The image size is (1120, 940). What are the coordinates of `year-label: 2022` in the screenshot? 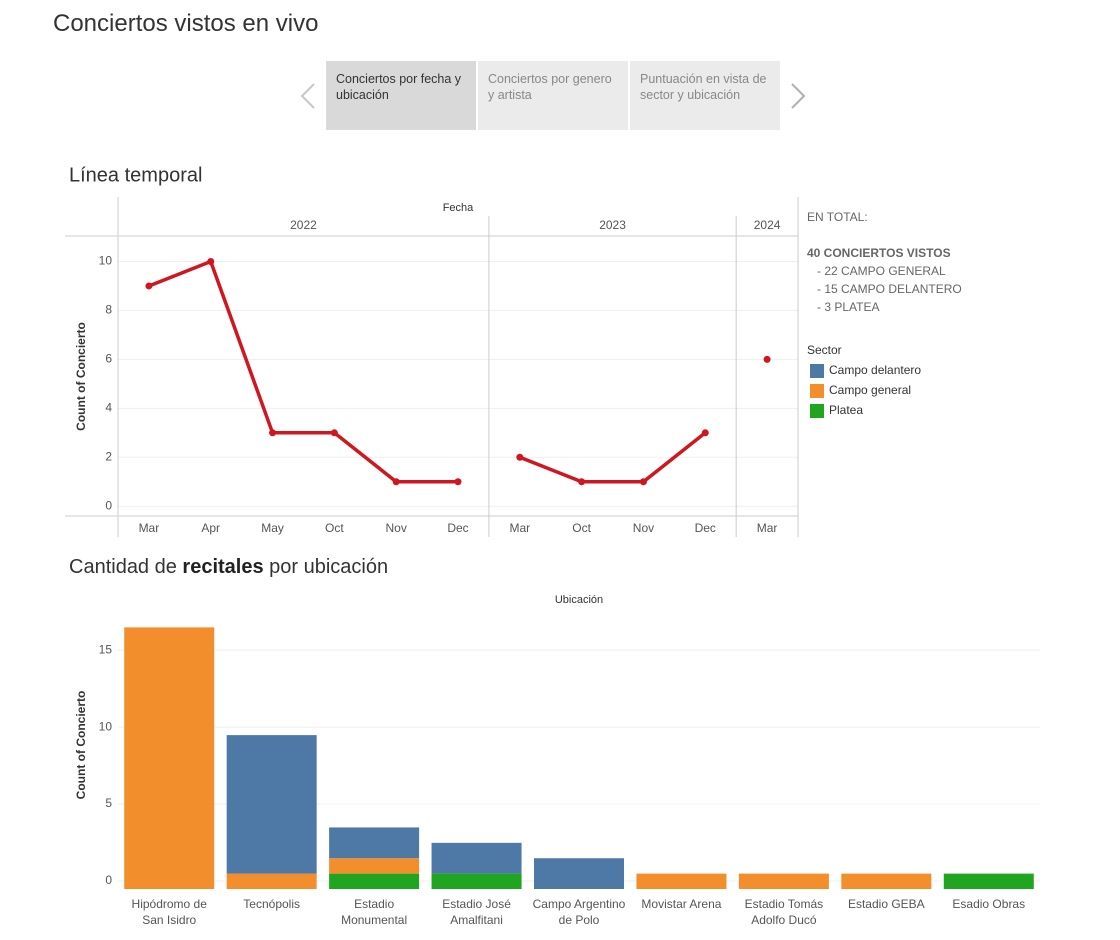 It's located at (303, 225).